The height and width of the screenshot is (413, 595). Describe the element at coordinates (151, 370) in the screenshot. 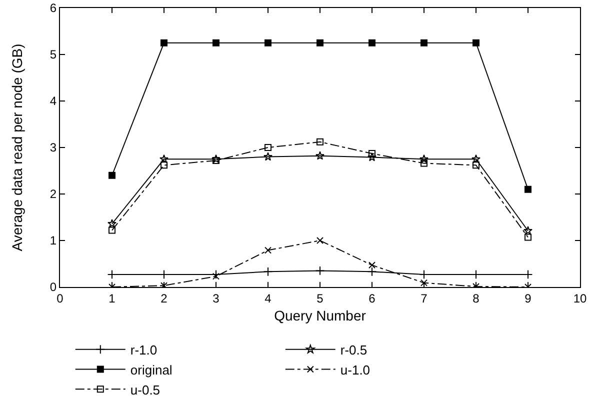

I see `legend-label: original` at that location.